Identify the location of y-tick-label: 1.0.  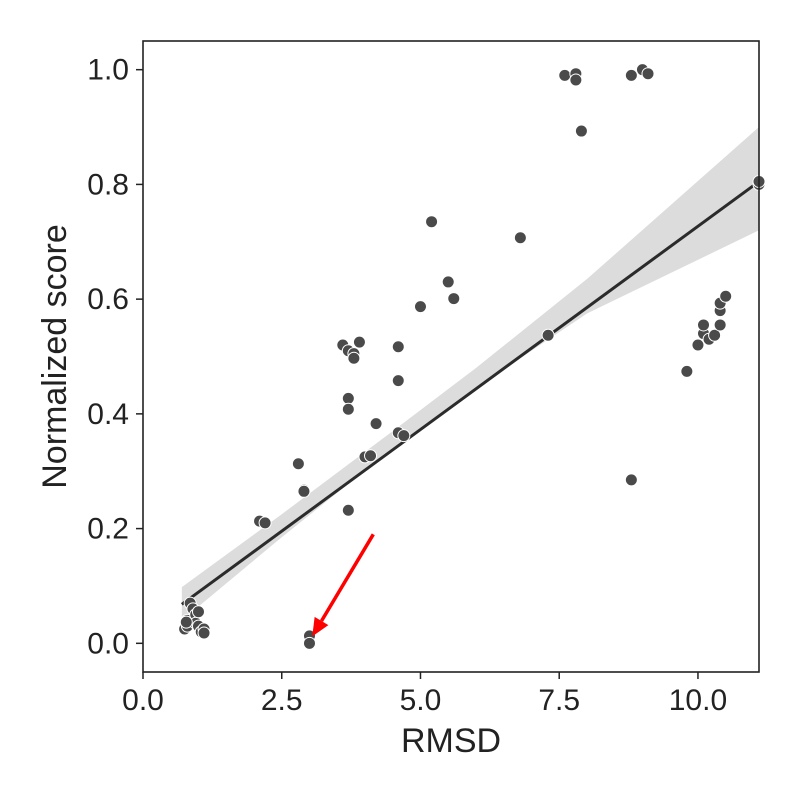
(108, 70).